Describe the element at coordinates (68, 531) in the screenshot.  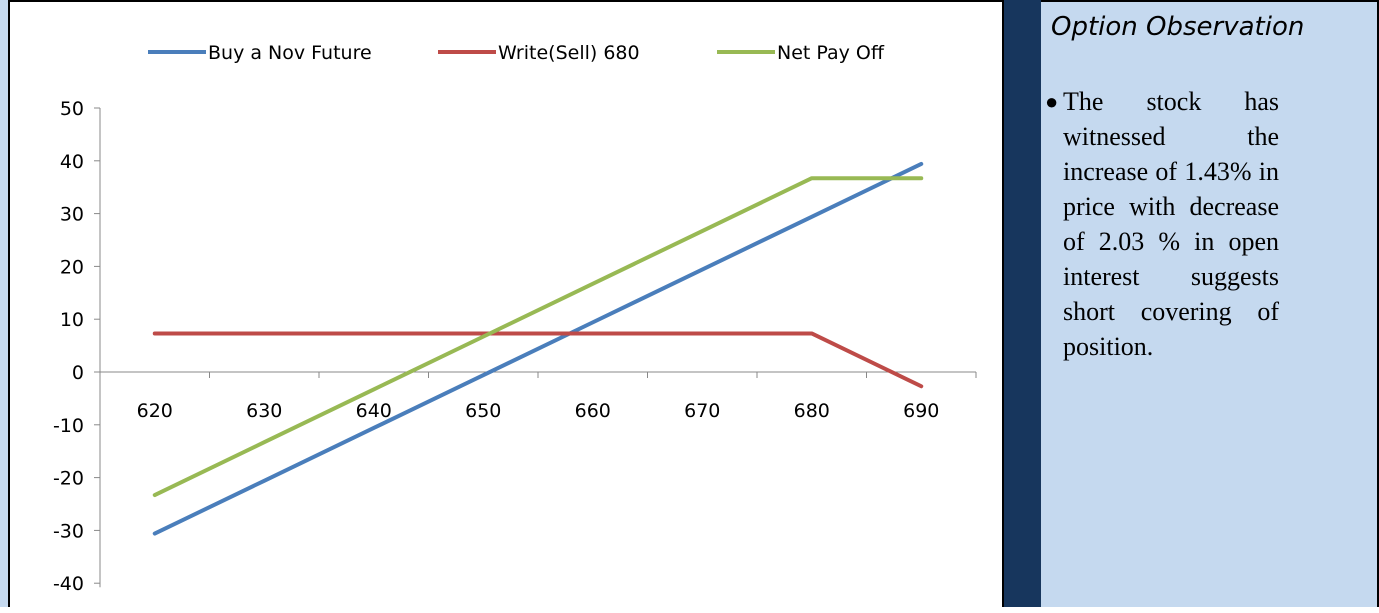
I see `y-tick-label: -30` at that location.